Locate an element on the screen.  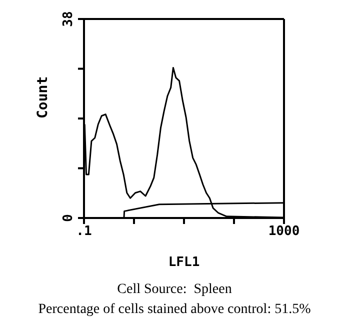
y-tick-label: 38 is located at coordinates (68, 19).